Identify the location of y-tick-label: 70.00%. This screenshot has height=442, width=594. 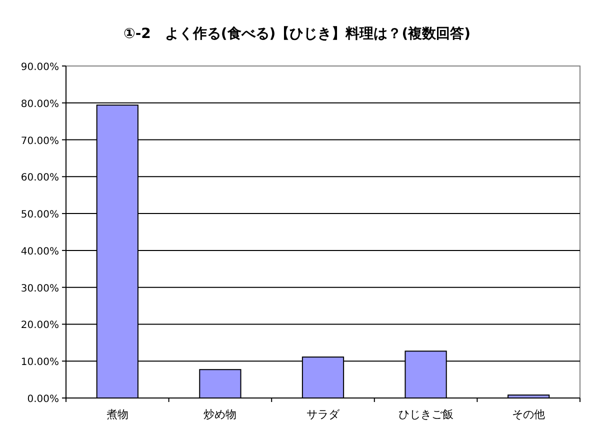
(39, 141).